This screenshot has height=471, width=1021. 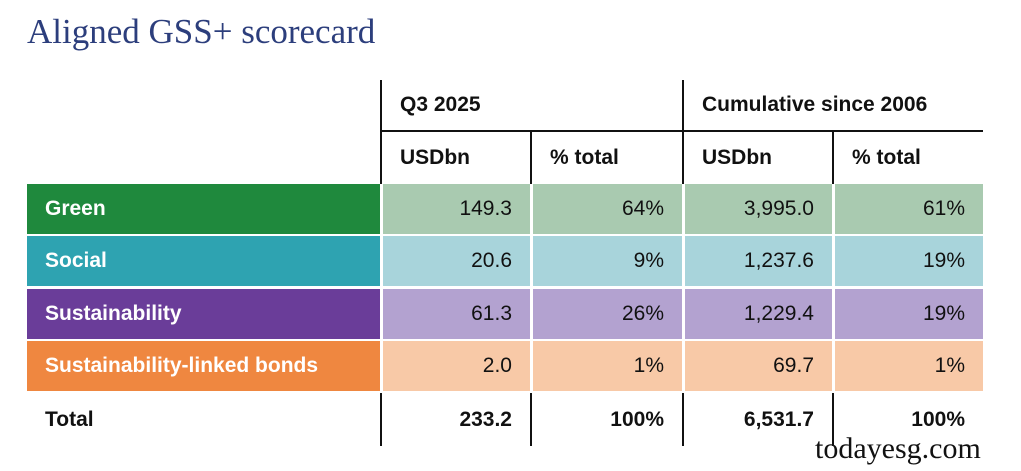 I want to click on data-cell: 61%, so click(x=907, y=210).